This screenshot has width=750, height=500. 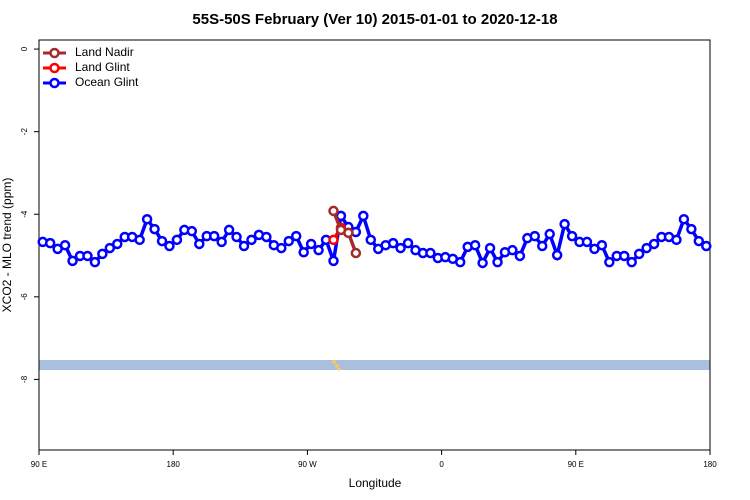 What do you see at coordinates (441, 464) in the screenshot?
I see `x-tick-label: 0` at bounding box center [441, 464].